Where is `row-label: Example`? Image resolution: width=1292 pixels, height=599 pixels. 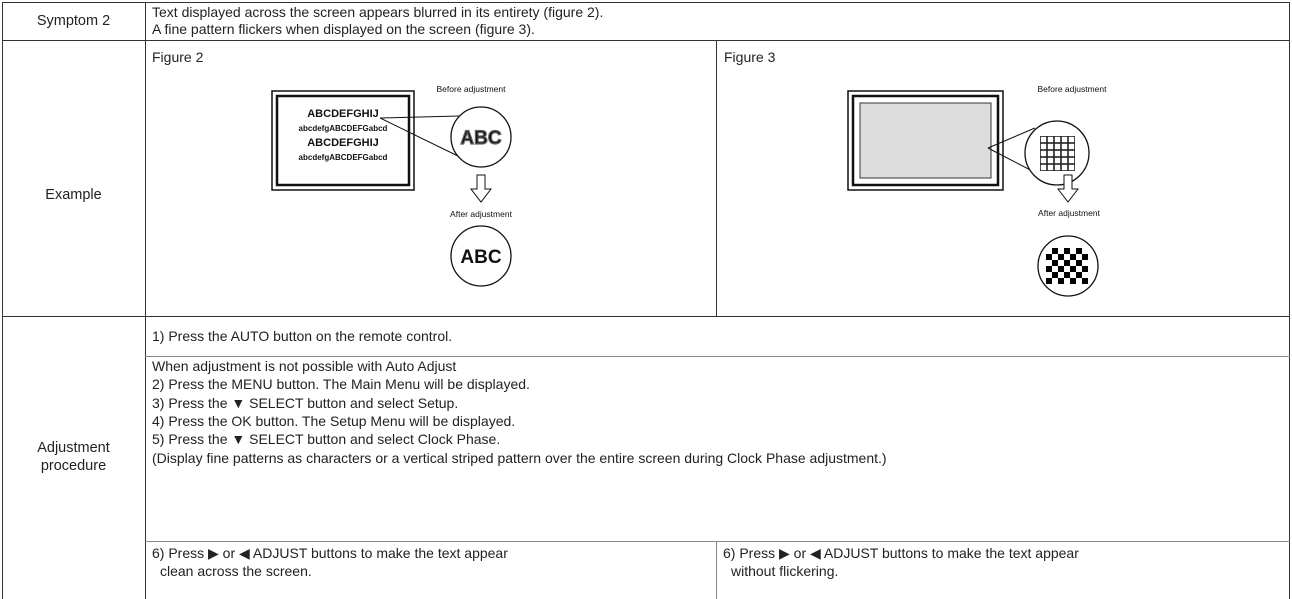
row-label: Example is located at coordinates (73, 195).